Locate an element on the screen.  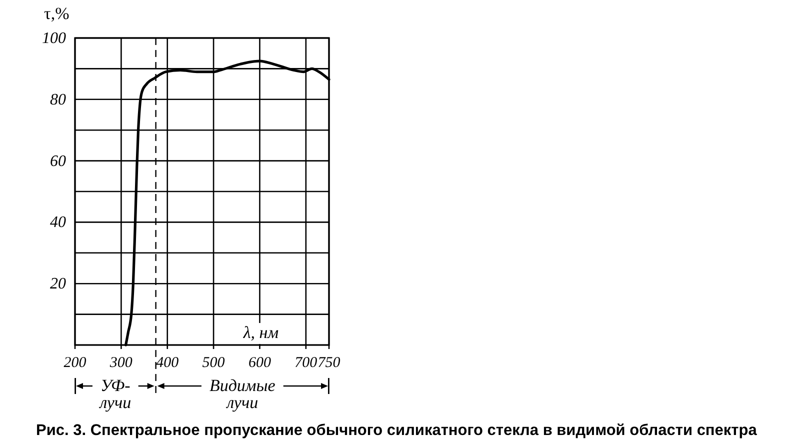
y-tick-label: 60 is located at coordinates (58, 161).